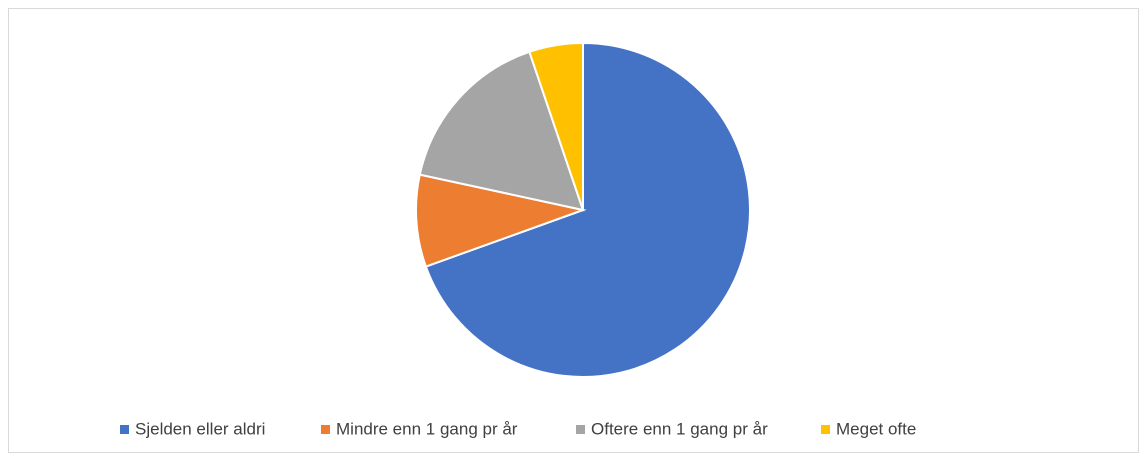 The width and height of the screenshot is (1147, 461). What do you see at coordinates (876, 428) in the screenshot?
I see `legend-label: Meget ofte` at bounding box center [876, 428].